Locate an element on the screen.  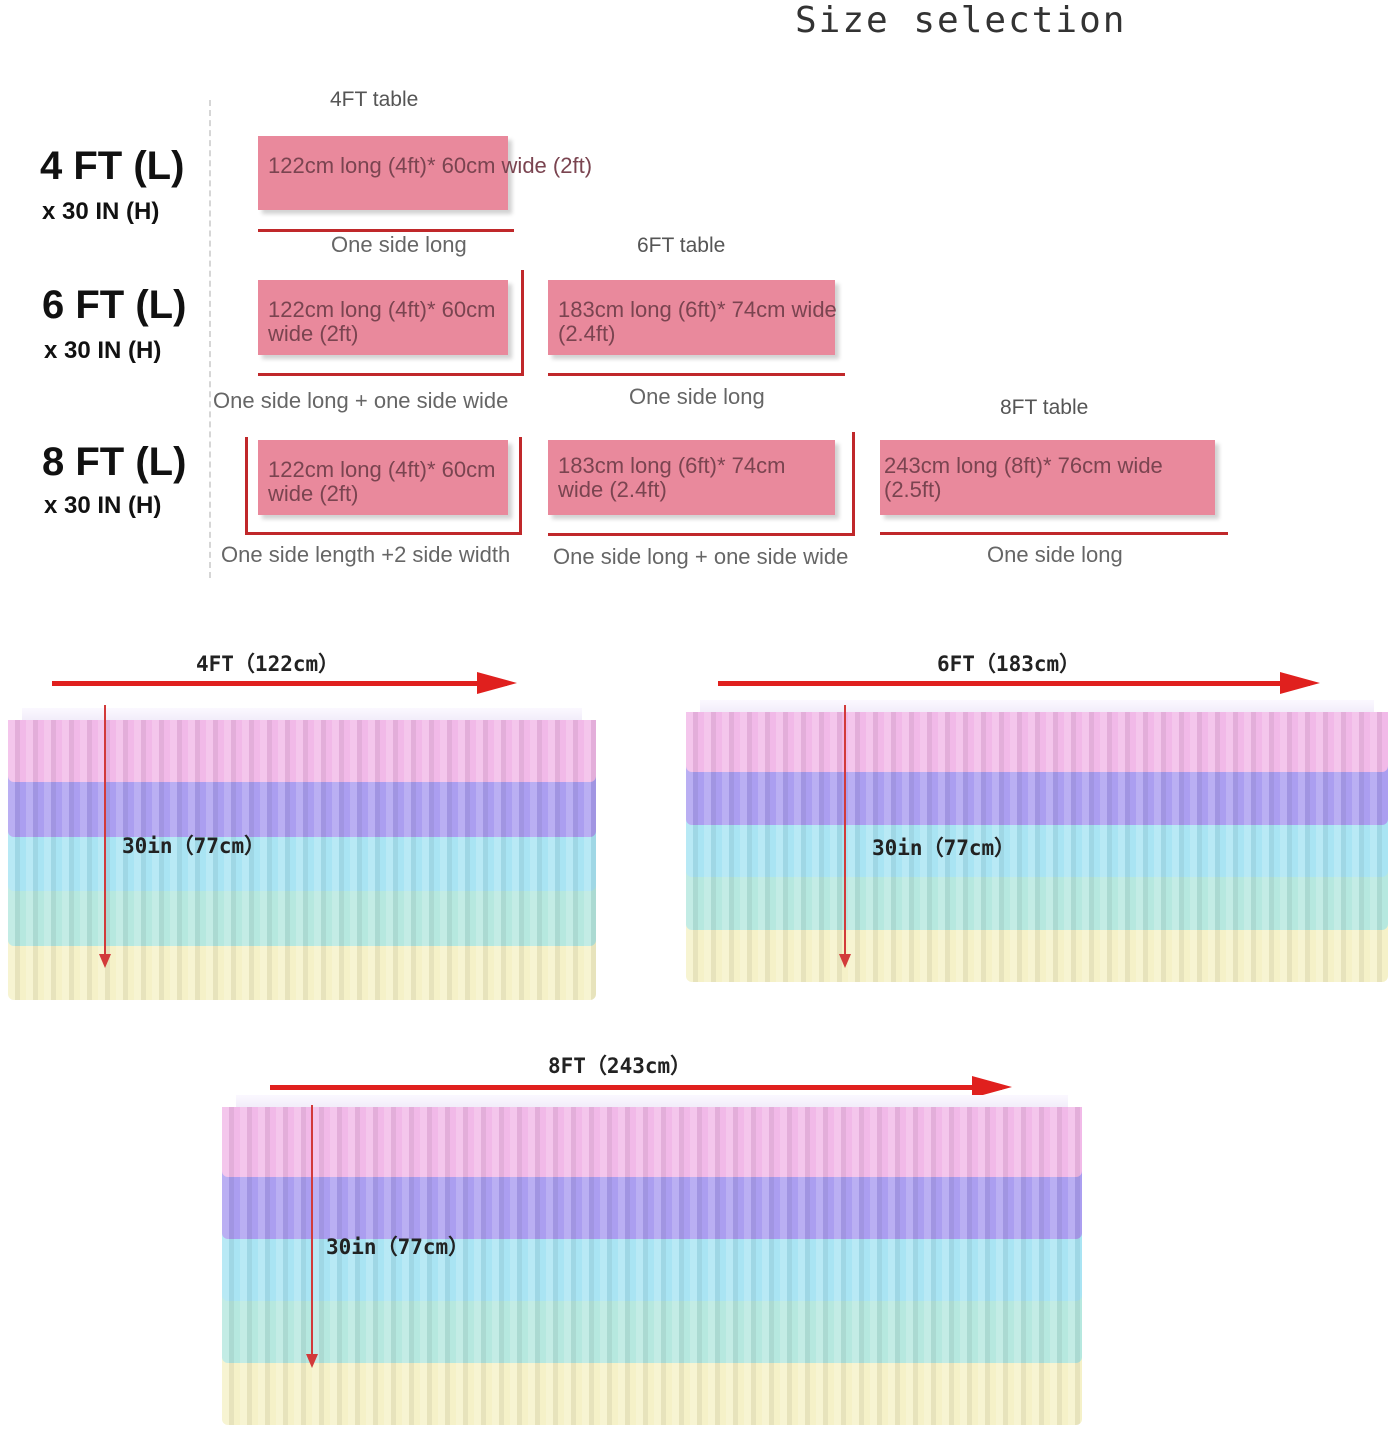
skirt-6ft-width-label: 6FT（183cm） is located at coordinates (1009, 664).